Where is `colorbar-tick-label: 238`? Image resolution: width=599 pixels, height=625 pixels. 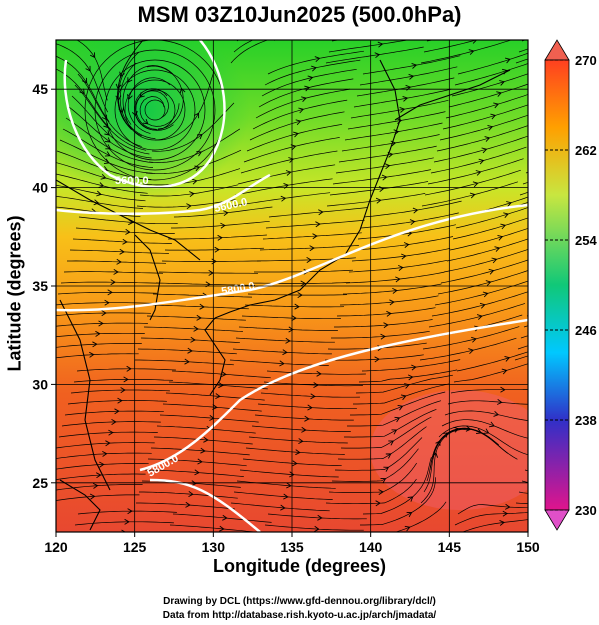 colorbar-tick-label: 238 is located at coordinates (586, 420).